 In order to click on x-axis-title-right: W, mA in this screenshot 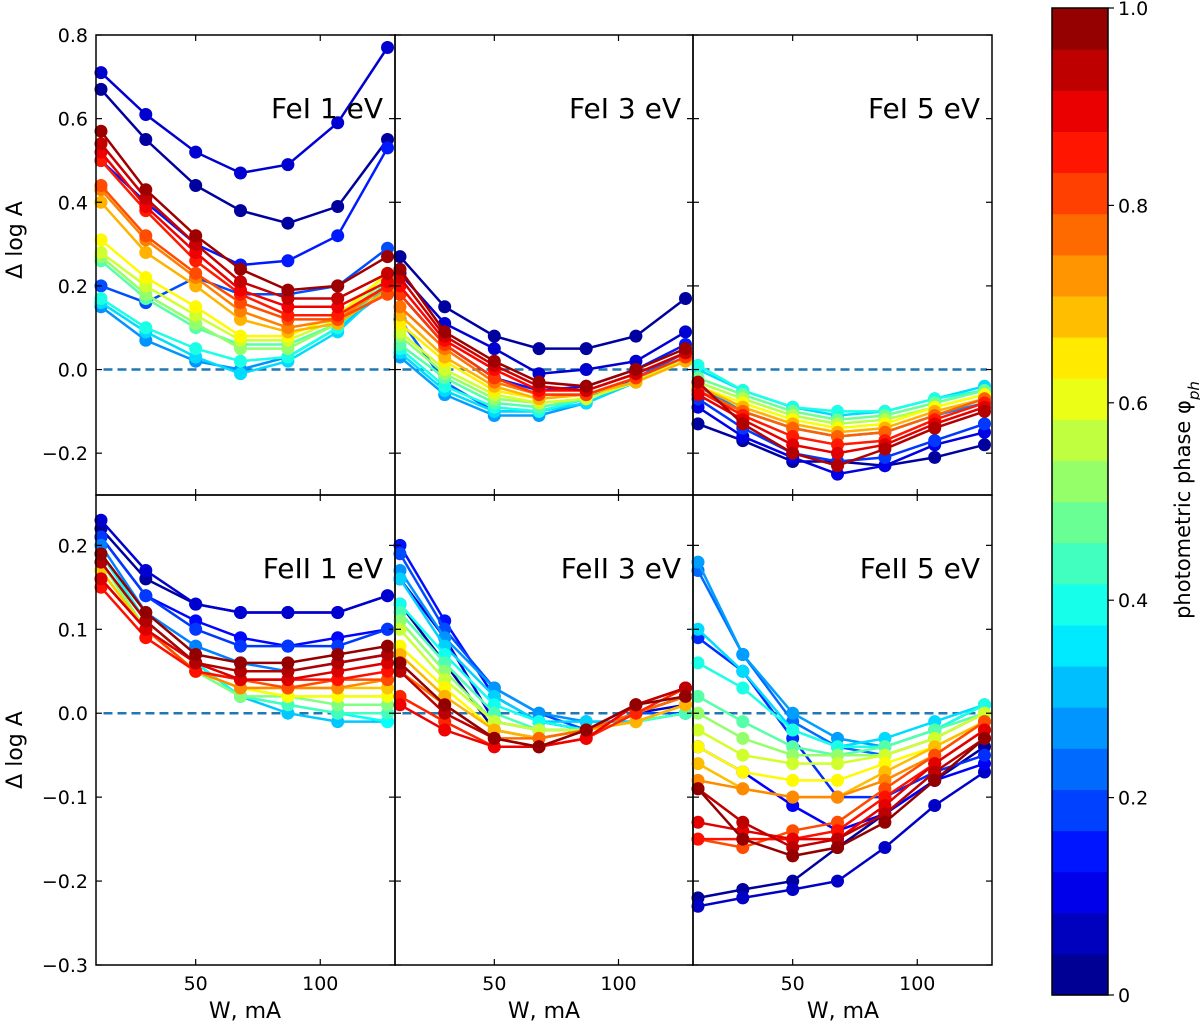, I will do `click(843, 1011)`.